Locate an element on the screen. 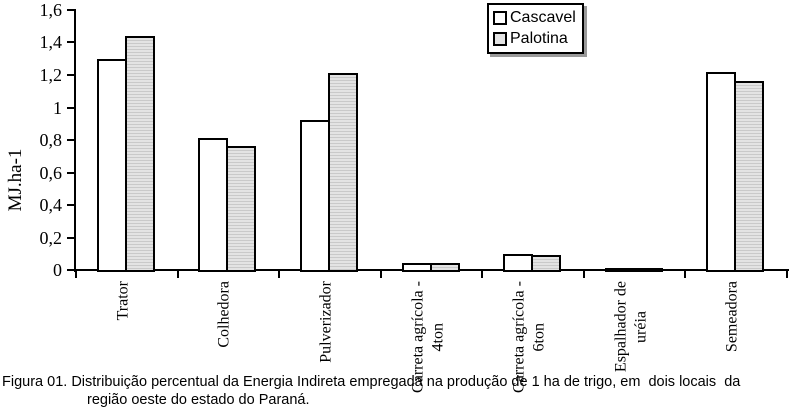 Image resolution: width=790 pixels, height=412 pixels. category-label-line: Trator is located at coordinates (123, 301).